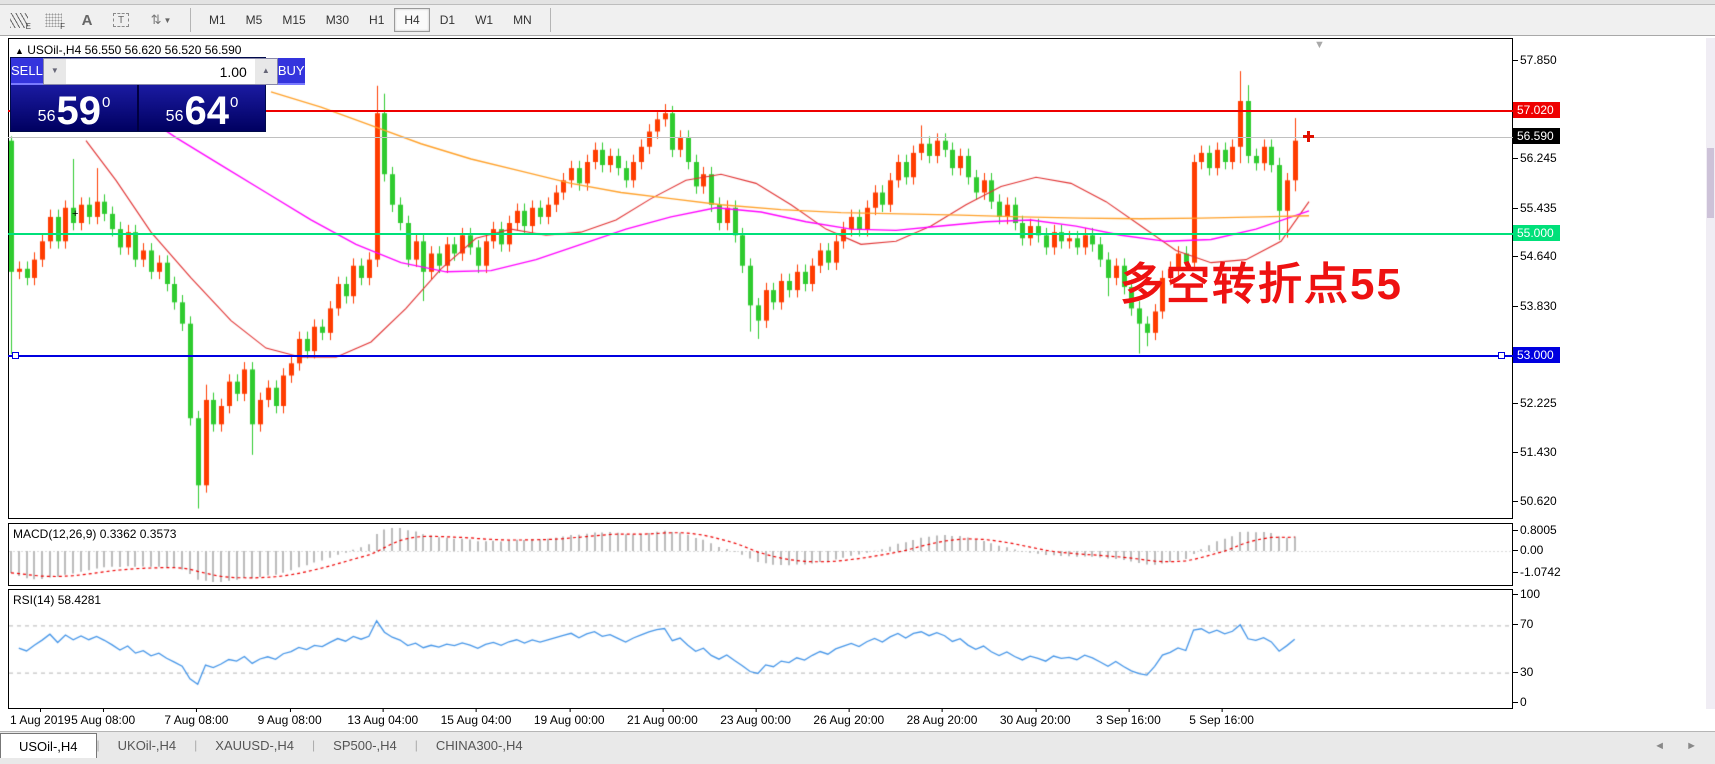 The height and width of the screenshot is (764, 1715). I want to click on symbol-ohlc-text: USOil-,H4 56.550 56.620 56.520 56.590, so click(134, 50).